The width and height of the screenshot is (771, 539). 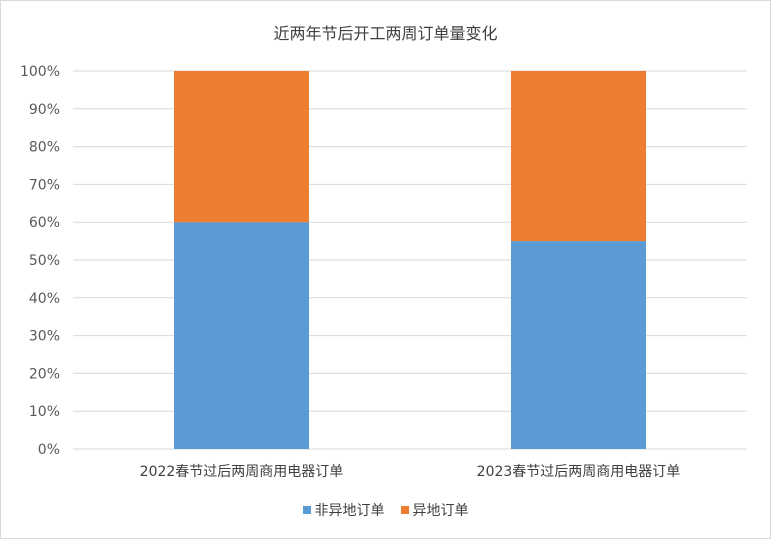 I want to click on y-tick-label: 30%, so click(x=44, y=337).